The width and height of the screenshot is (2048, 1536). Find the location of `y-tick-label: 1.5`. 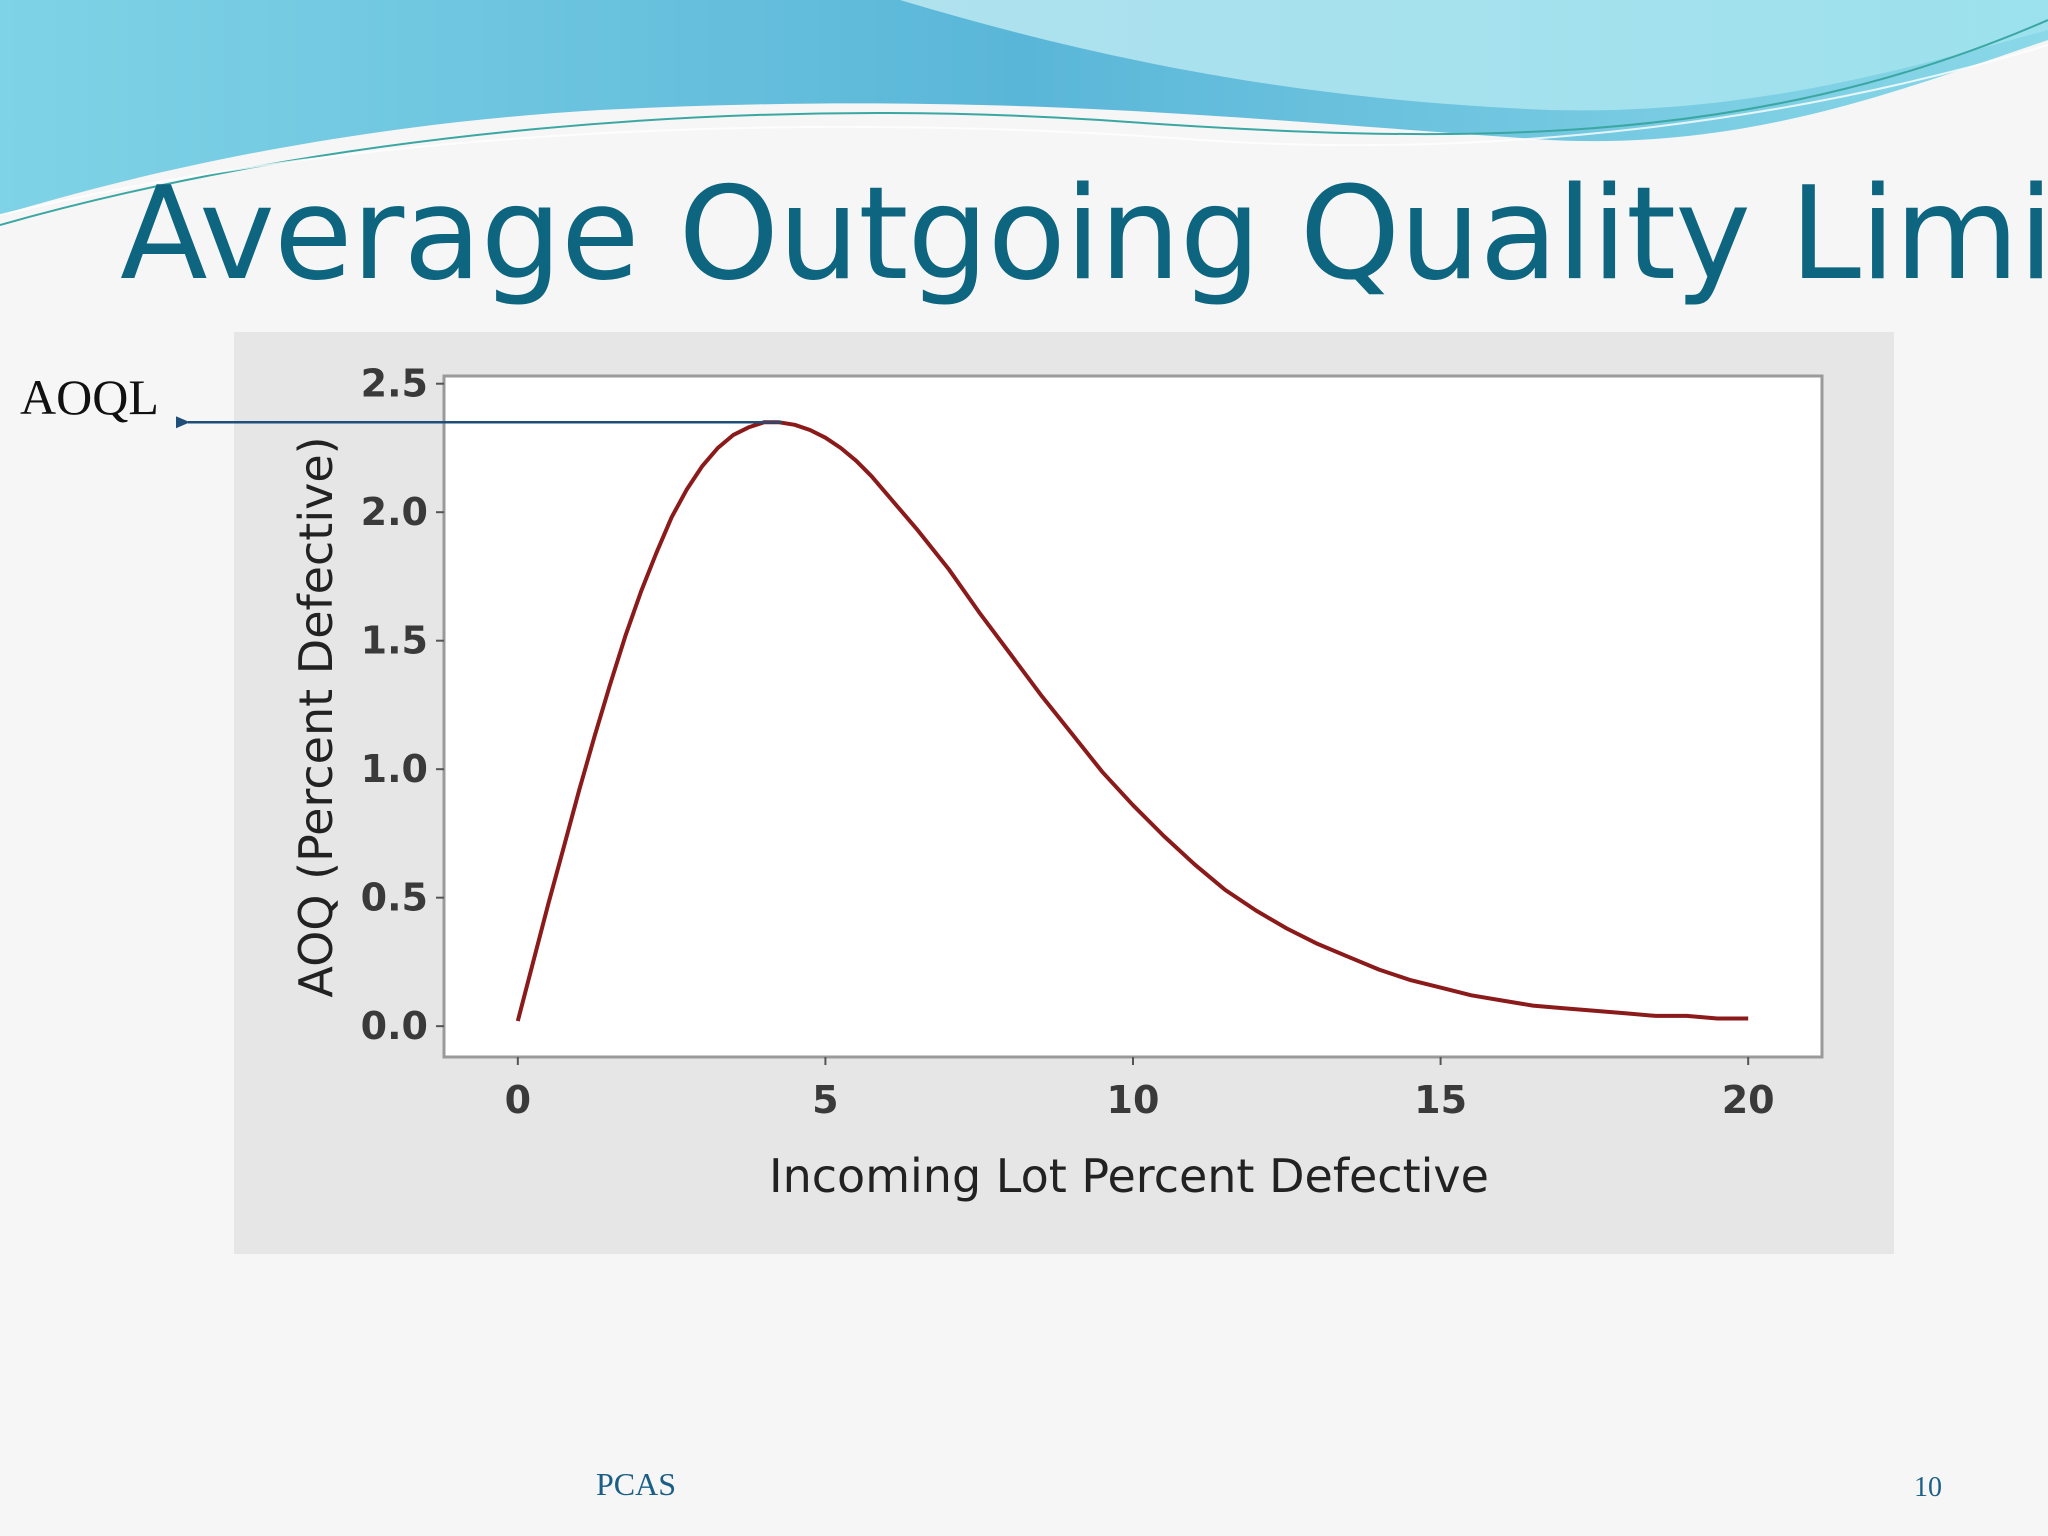

y-tick-label: 1.5 is located at coordinates (394, 641).